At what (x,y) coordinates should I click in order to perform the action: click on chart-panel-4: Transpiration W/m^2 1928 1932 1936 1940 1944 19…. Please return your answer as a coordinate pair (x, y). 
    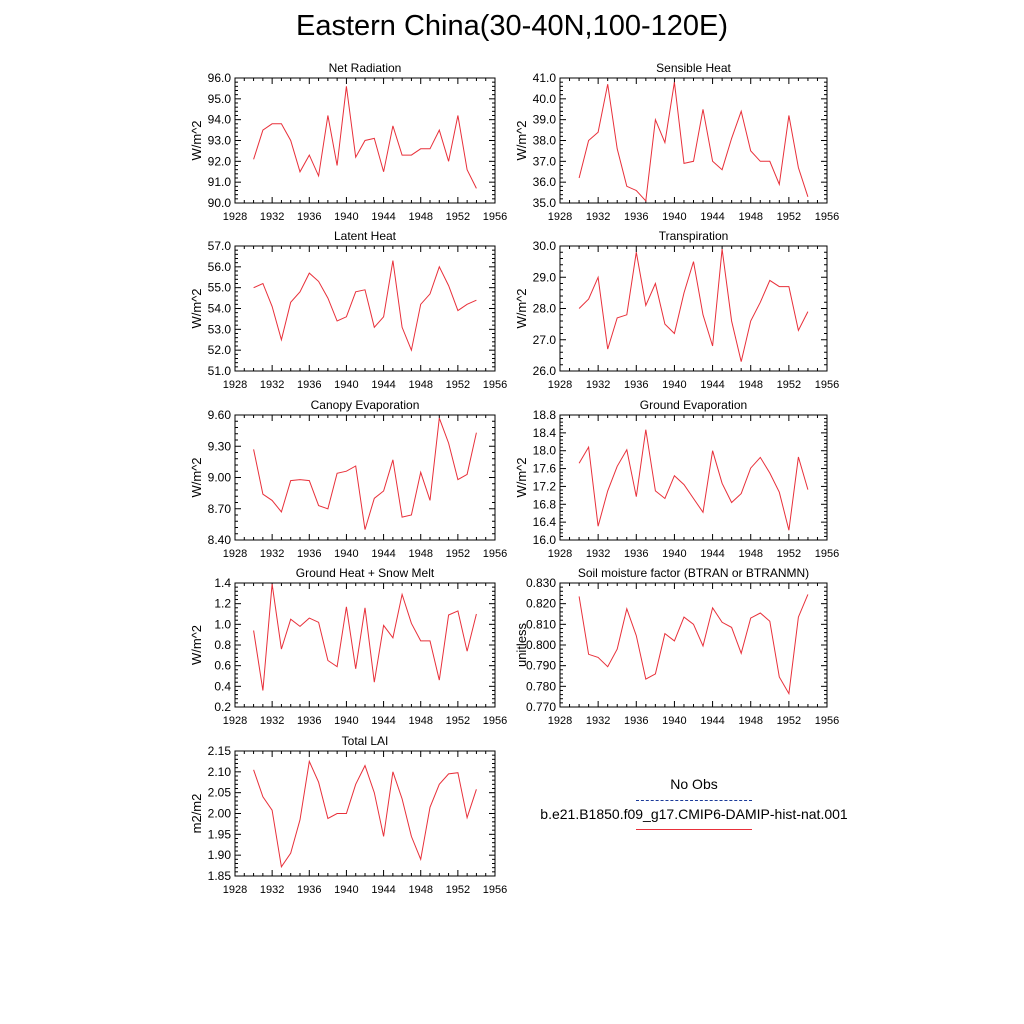
    Looking at the image, I should click on (676, 310).